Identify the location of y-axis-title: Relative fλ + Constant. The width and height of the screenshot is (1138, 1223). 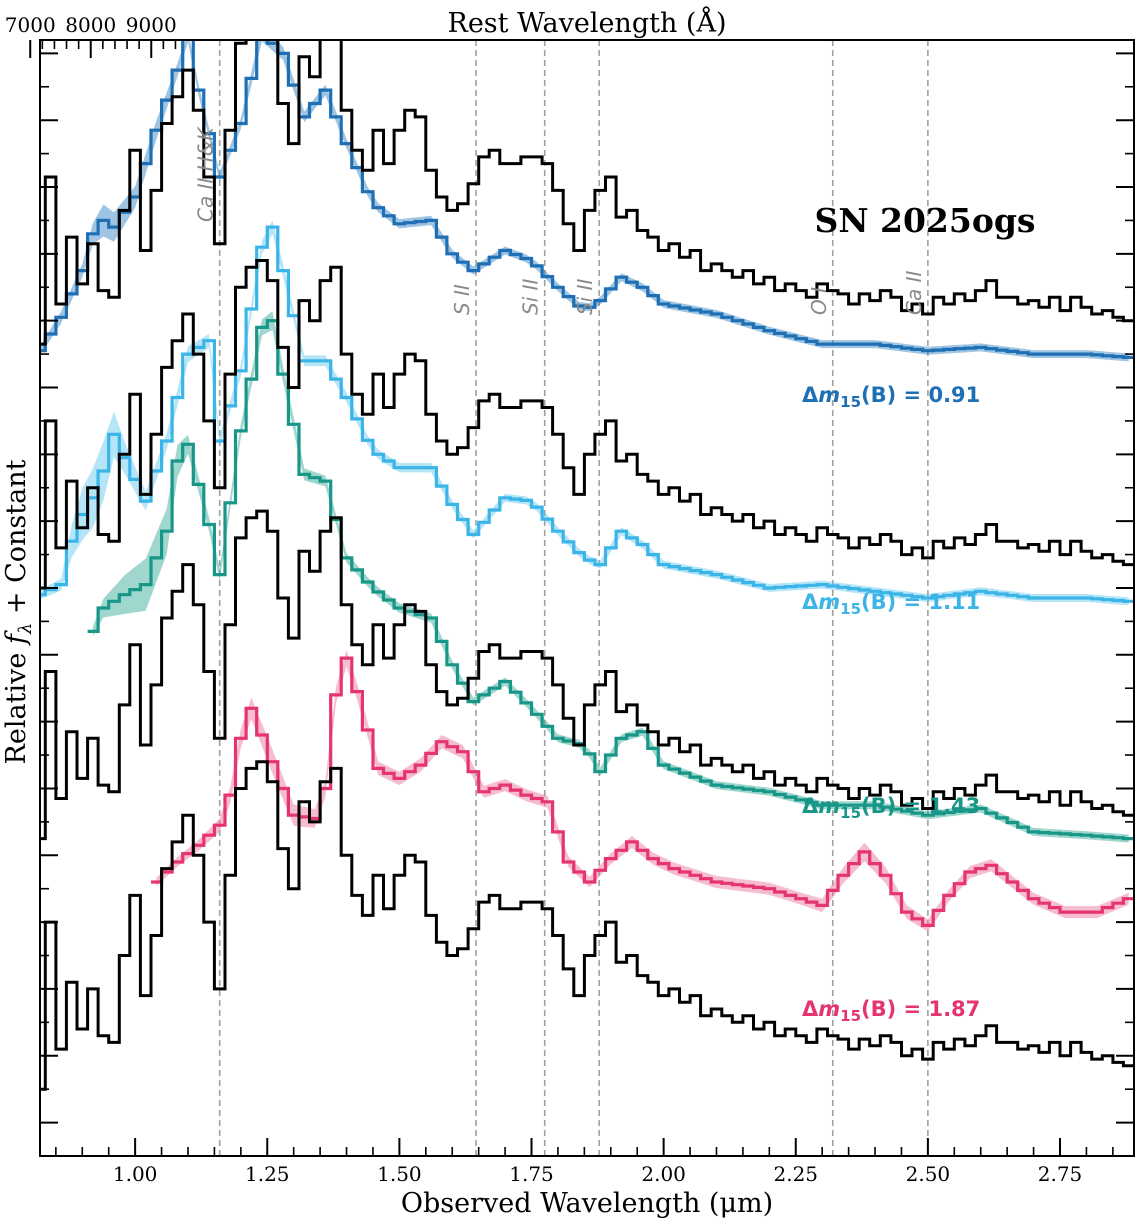
(18, 611).